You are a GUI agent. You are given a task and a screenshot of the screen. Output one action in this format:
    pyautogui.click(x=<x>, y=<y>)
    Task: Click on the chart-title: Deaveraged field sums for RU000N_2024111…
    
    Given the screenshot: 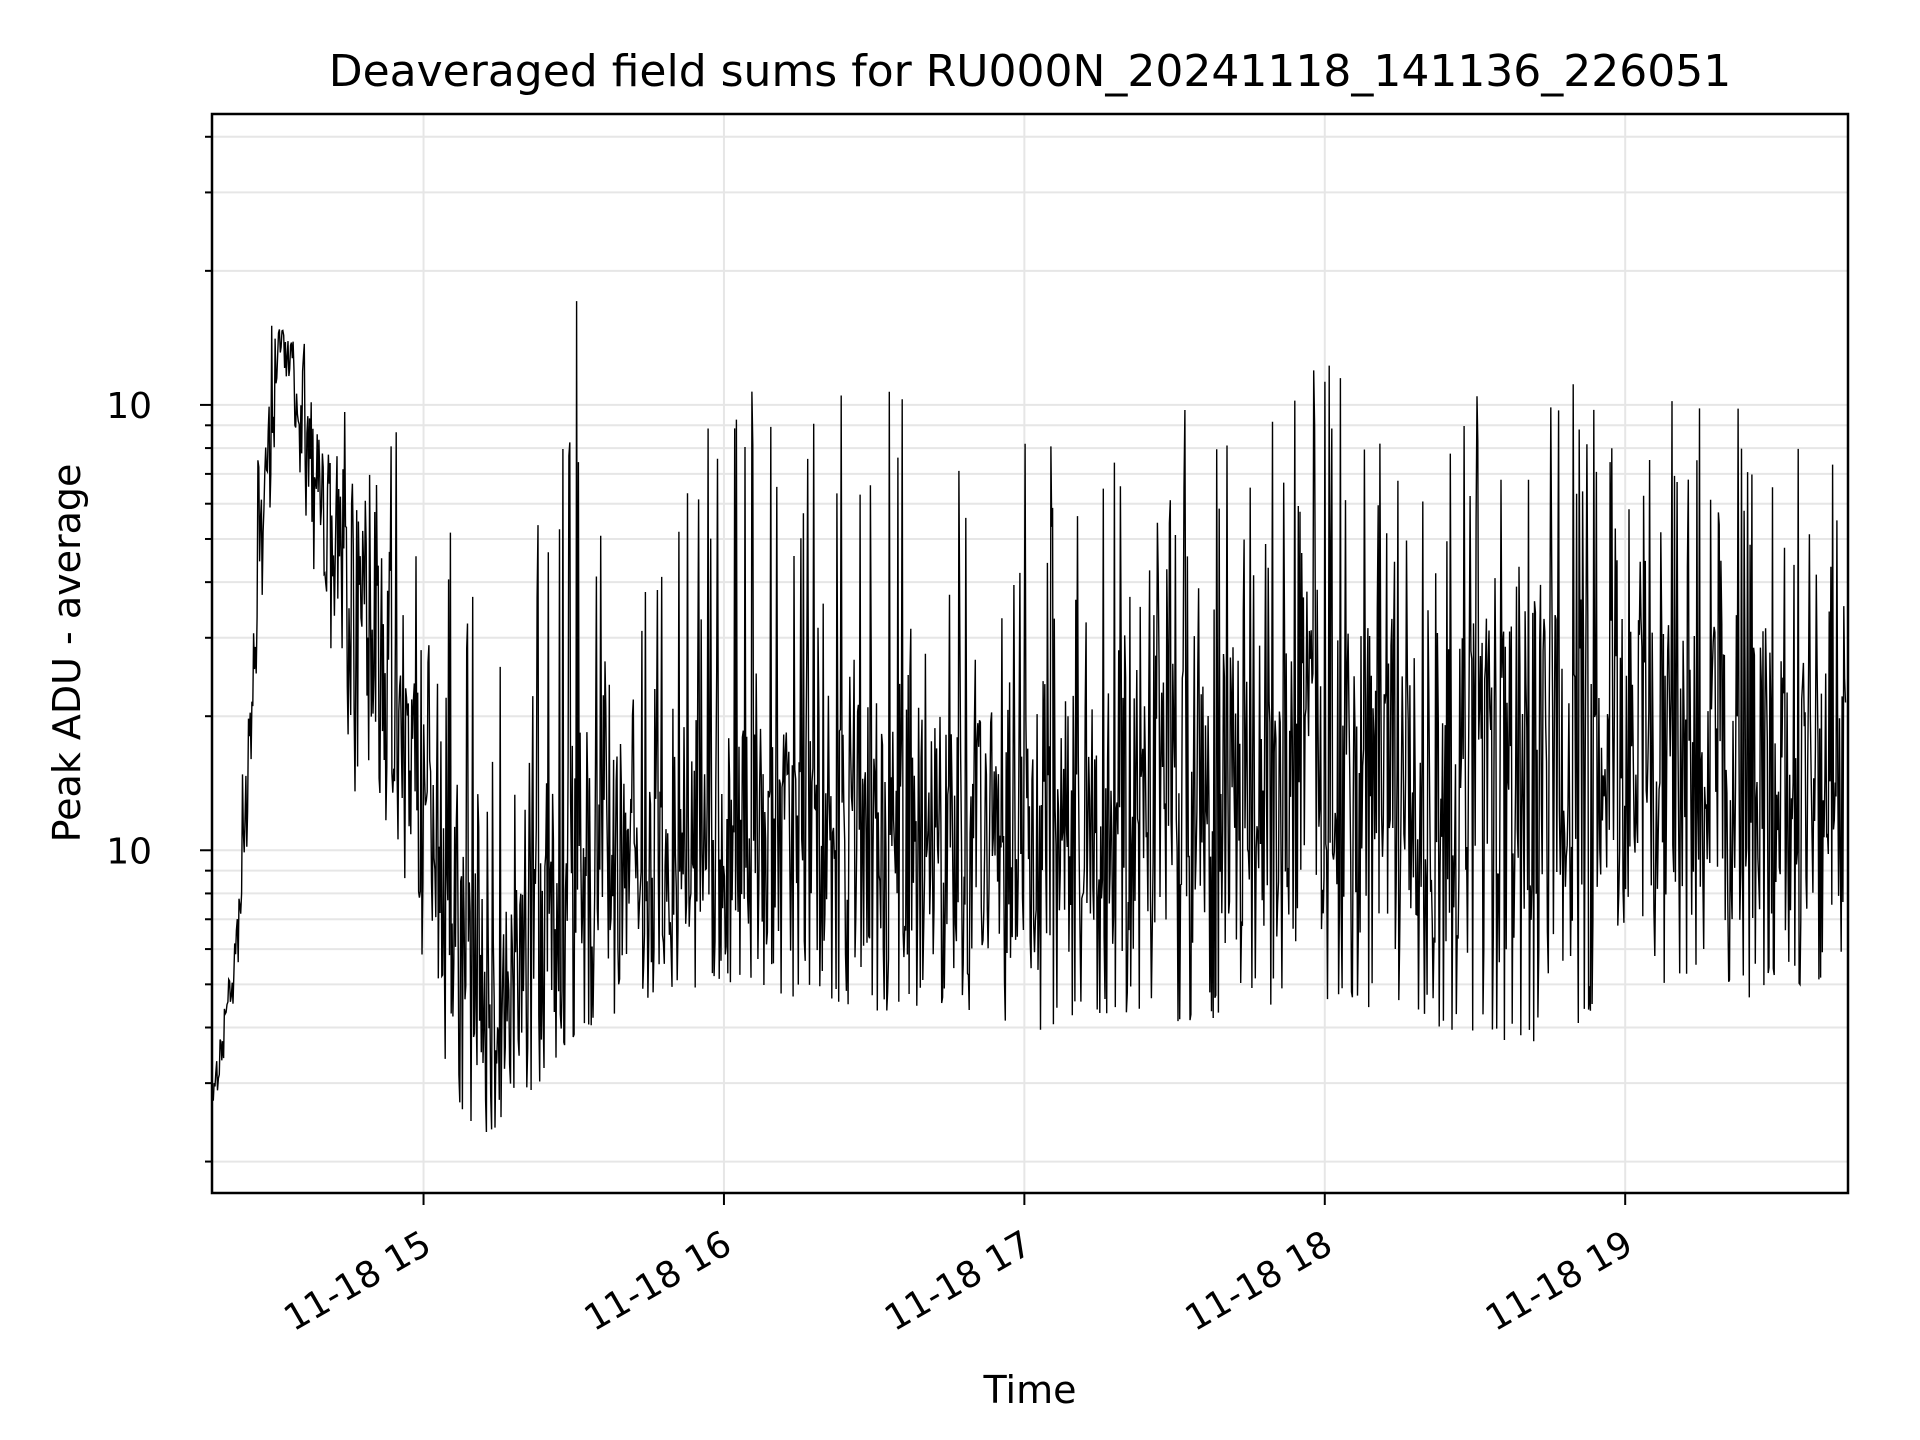 What is the action you would take?
    pyautogui.click(x=1030, y=71)
    